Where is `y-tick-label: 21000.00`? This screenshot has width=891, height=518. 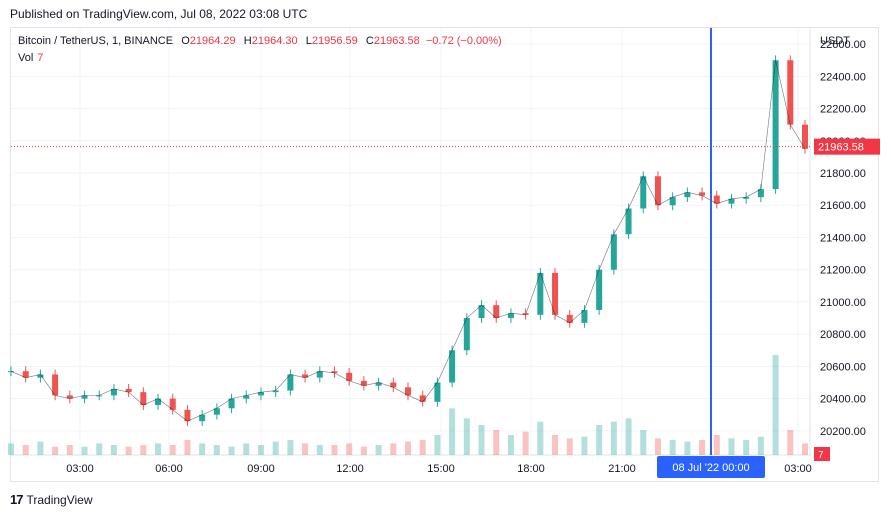 y-tick-label: 21000.00 is located at coordinates (843, 303).